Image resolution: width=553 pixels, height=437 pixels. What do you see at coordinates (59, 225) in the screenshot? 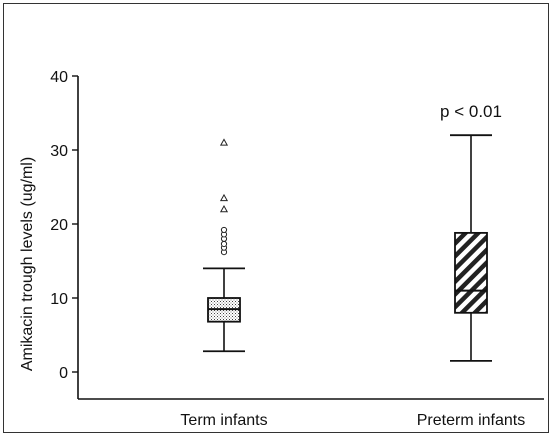
I see `y-tick-label: 20` at bounding box center [59, 225].